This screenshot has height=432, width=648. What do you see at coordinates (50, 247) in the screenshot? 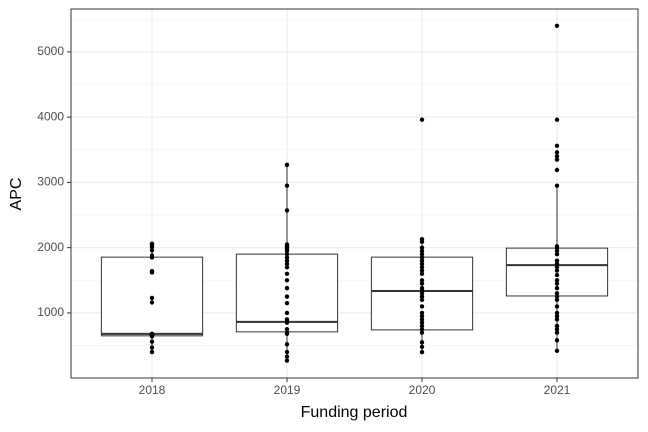
I see `y-tick-label: 2000` at bounding box center [50, 247].